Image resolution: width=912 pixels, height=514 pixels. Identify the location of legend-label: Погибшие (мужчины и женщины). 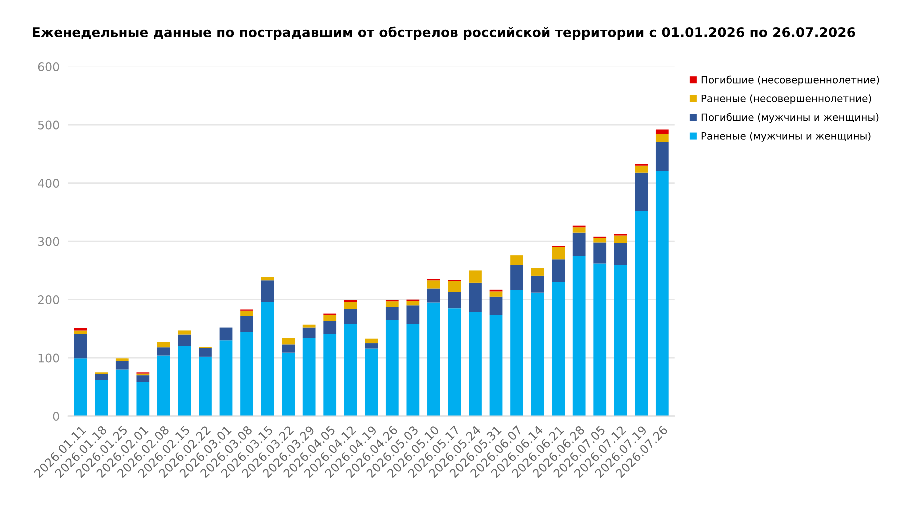
(790, 118).